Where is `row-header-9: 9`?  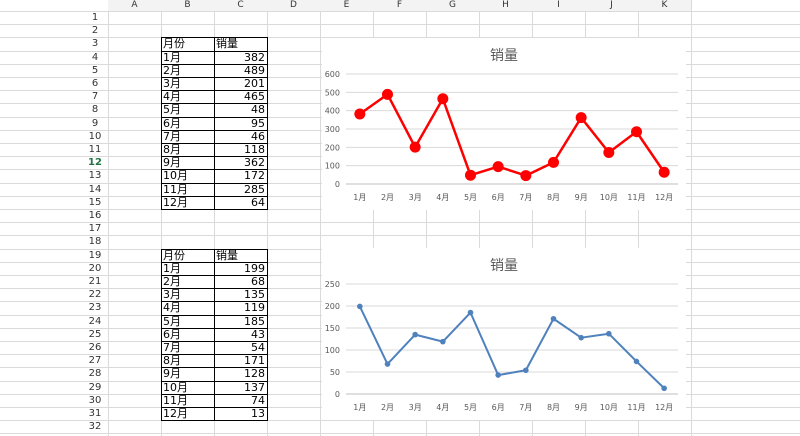
row-header-9: 9 is located at coordinates (95, 123).